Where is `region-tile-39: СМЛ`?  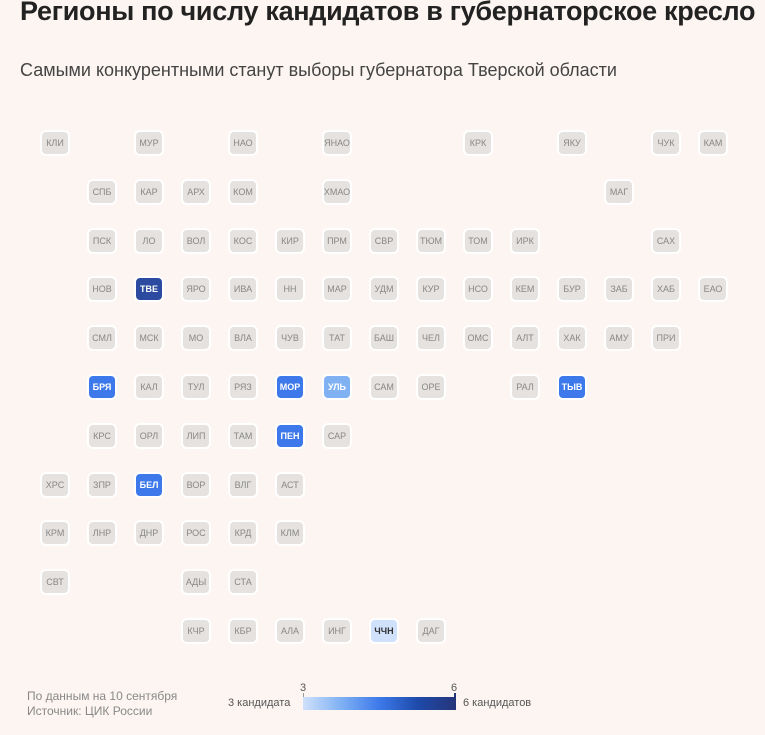 region-tile-39: СМЛ is located at coordinates (102, 338).